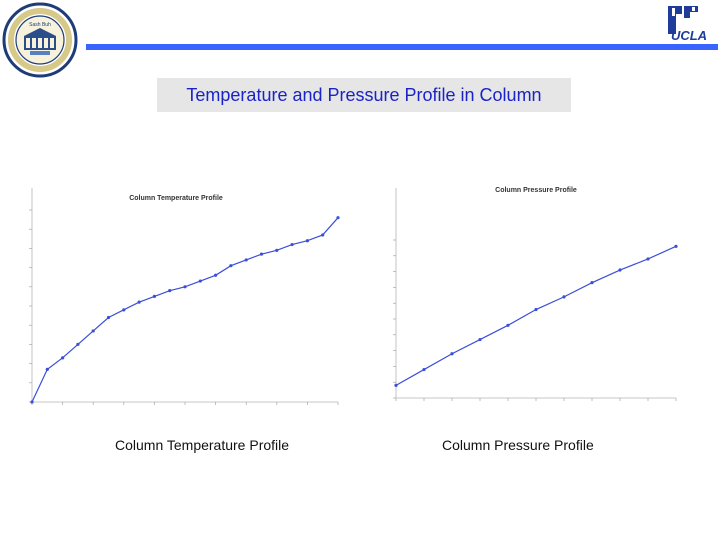 Image resolution: width=720 pixels, height=540 pixels. What do you see at coordinates (40, 40) in the screenshot?
I see `university-seal-icon: Sash Buh` at bounding box center [40, 40].